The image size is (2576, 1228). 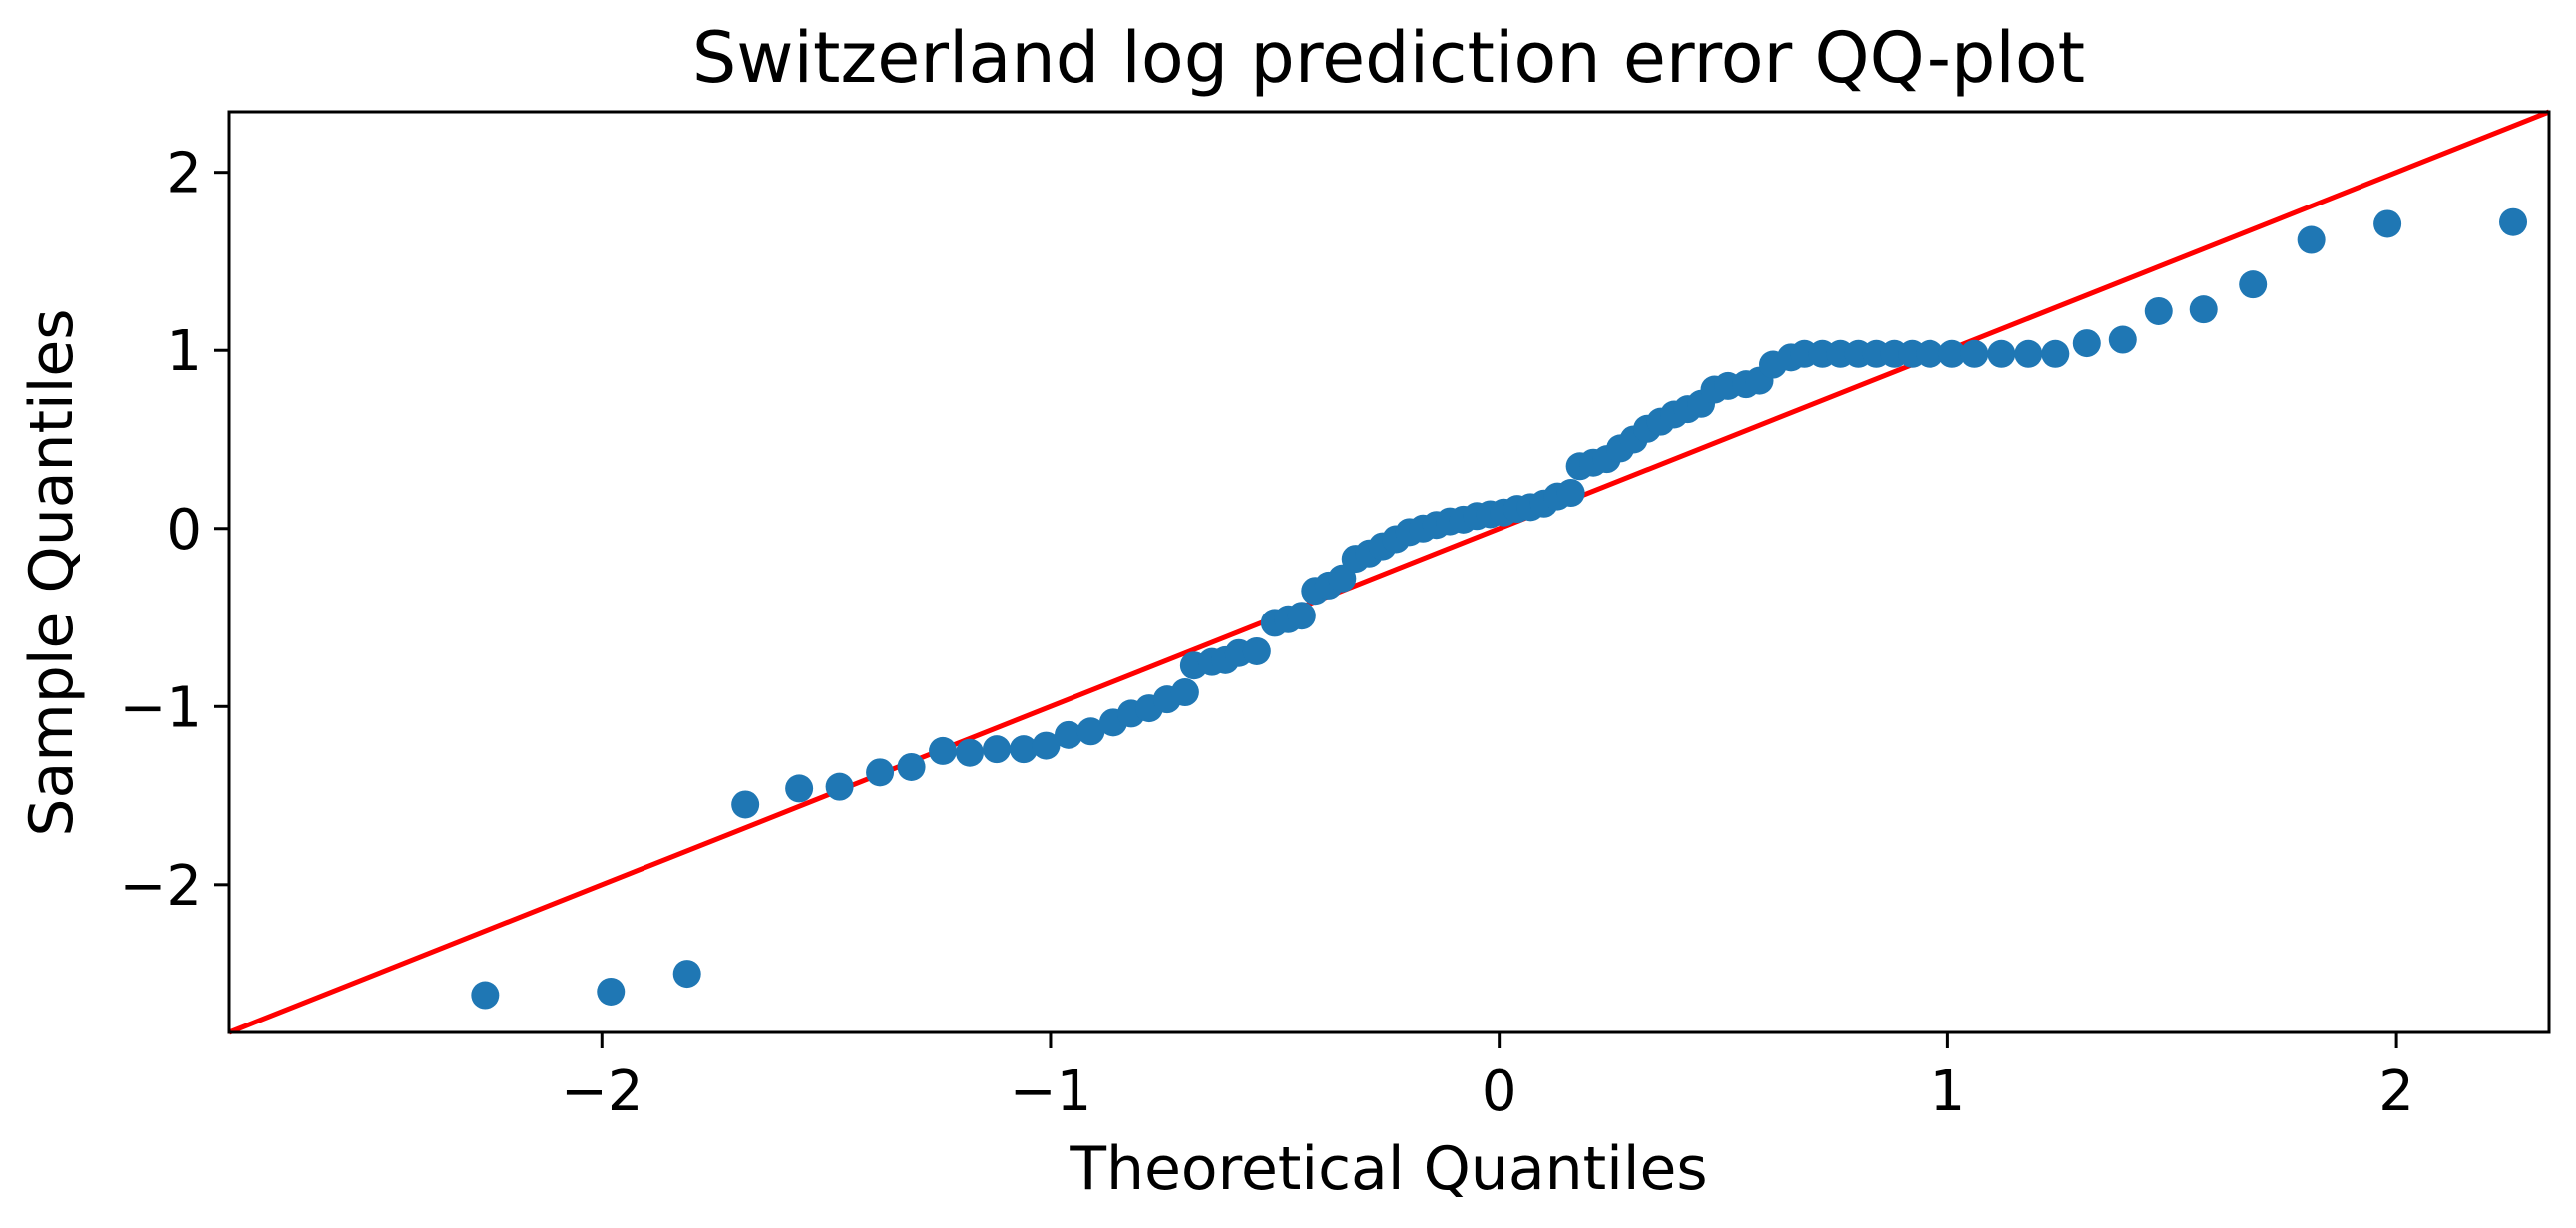 I want to click on x-axis-label: Theoretical Quantiles, so click(x=1388, y=1169).